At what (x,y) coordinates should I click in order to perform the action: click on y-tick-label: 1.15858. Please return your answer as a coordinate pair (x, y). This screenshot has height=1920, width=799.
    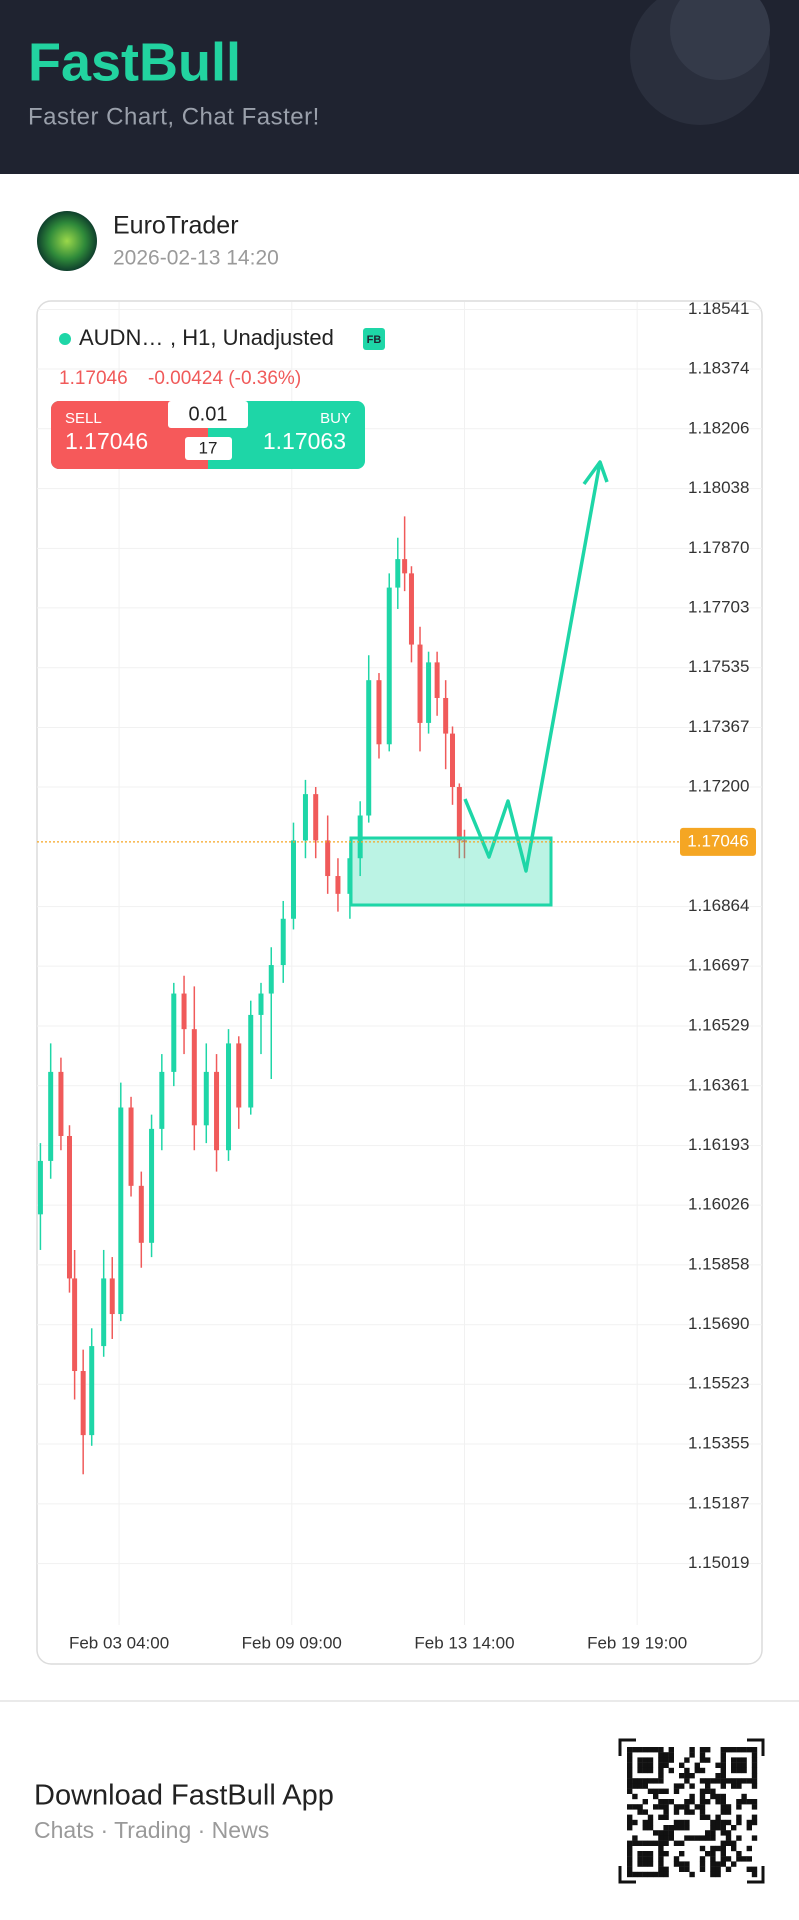
    Looking at the image, I should click on (718, 1263).